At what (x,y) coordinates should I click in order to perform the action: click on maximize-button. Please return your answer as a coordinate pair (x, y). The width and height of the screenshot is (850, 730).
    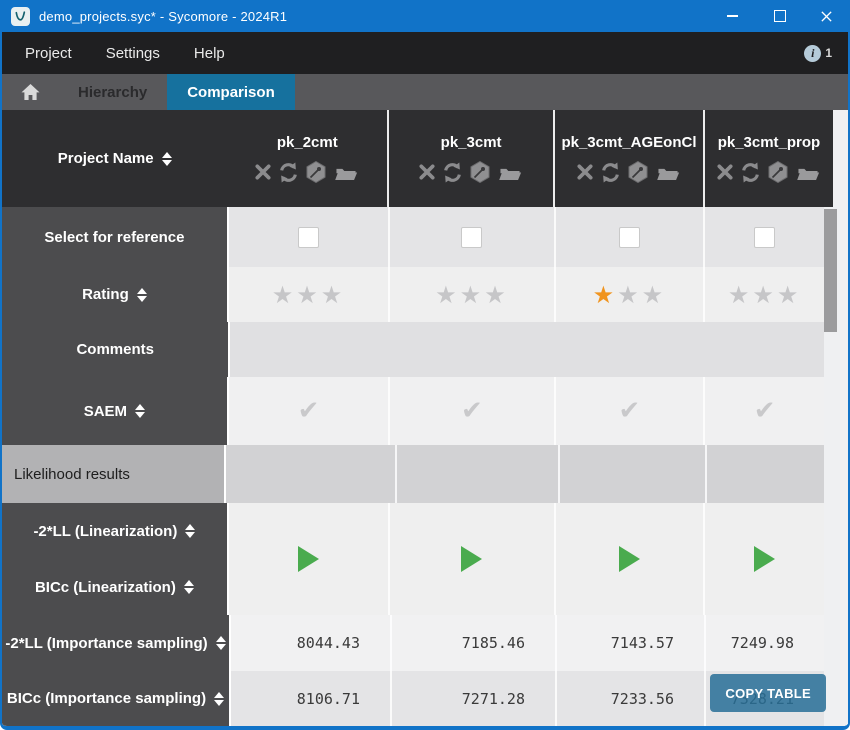
    Looking at the image, I should click on (779, 16).